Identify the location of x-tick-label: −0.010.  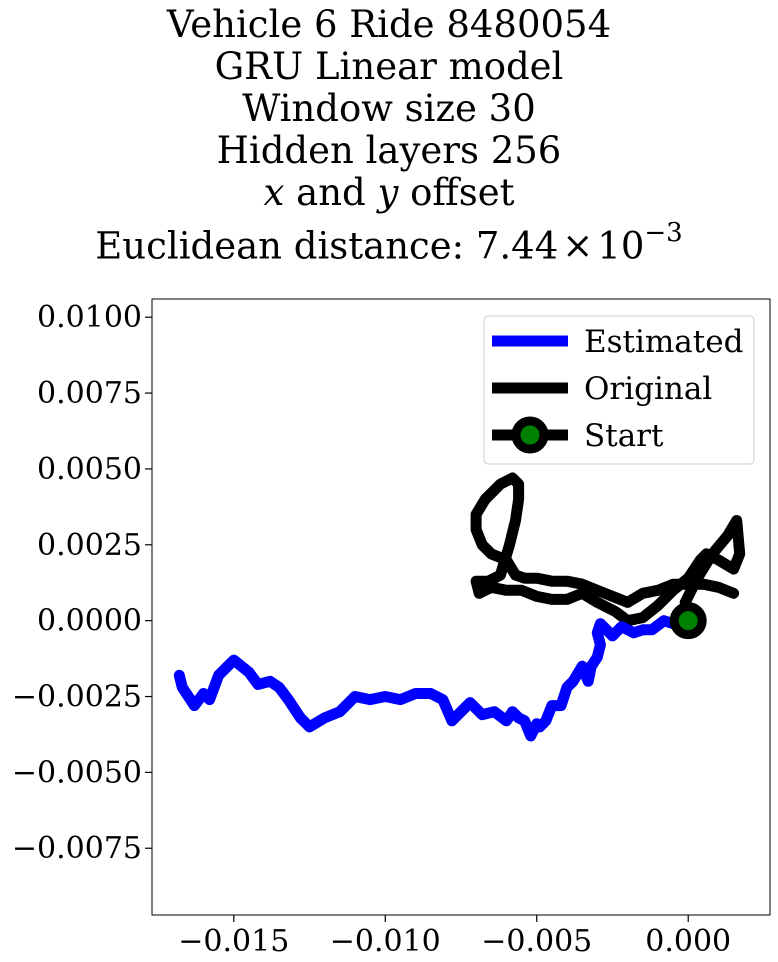
(385, 941).